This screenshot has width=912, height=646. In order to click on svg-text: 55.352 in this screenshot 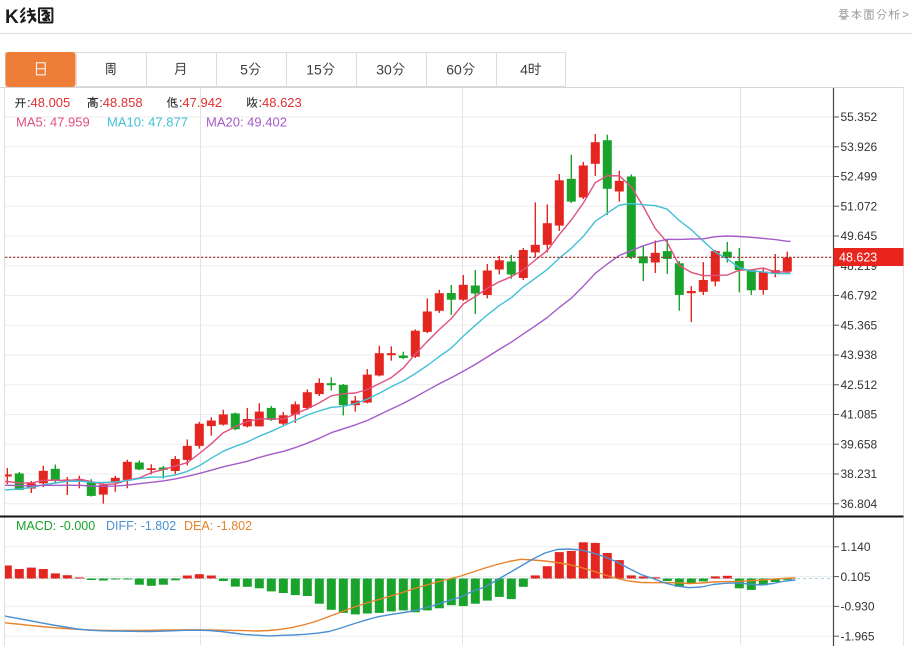, I will do `click(859, 117)`.